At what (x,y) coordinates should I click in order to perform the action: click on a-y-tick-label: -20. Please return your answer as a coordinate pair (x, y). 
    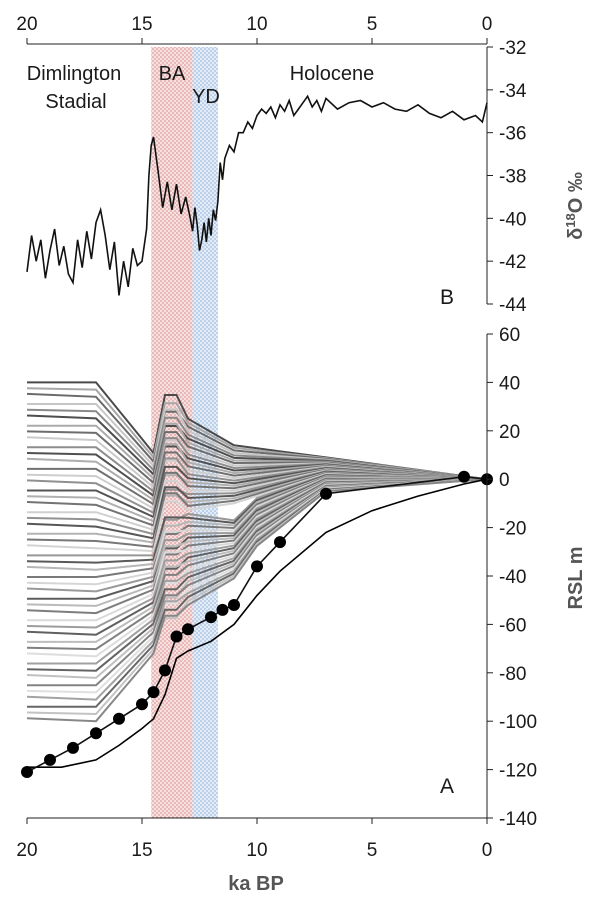
    Looking at the image, I should click on (512, 529).